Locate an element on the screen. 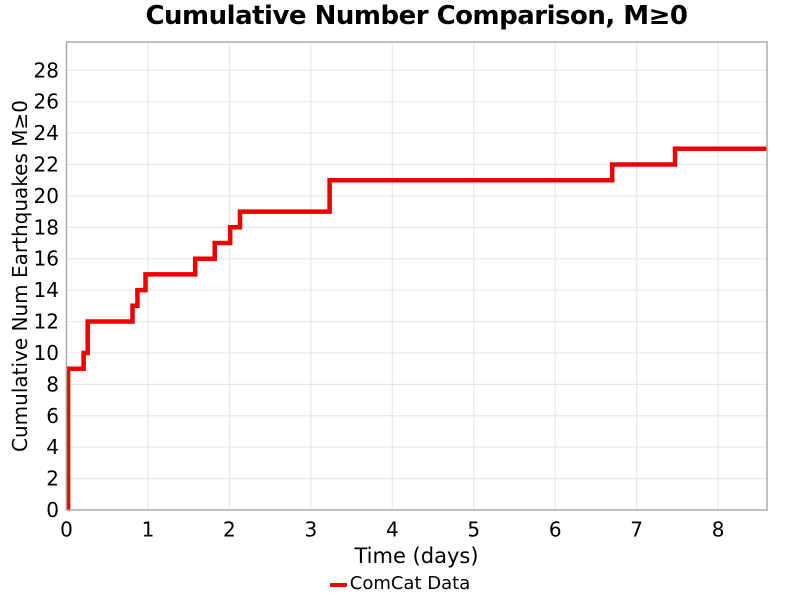 The width and height of the screenshot is (800, 600). x-tick-label: 7 is located at coordinates (636, 530).